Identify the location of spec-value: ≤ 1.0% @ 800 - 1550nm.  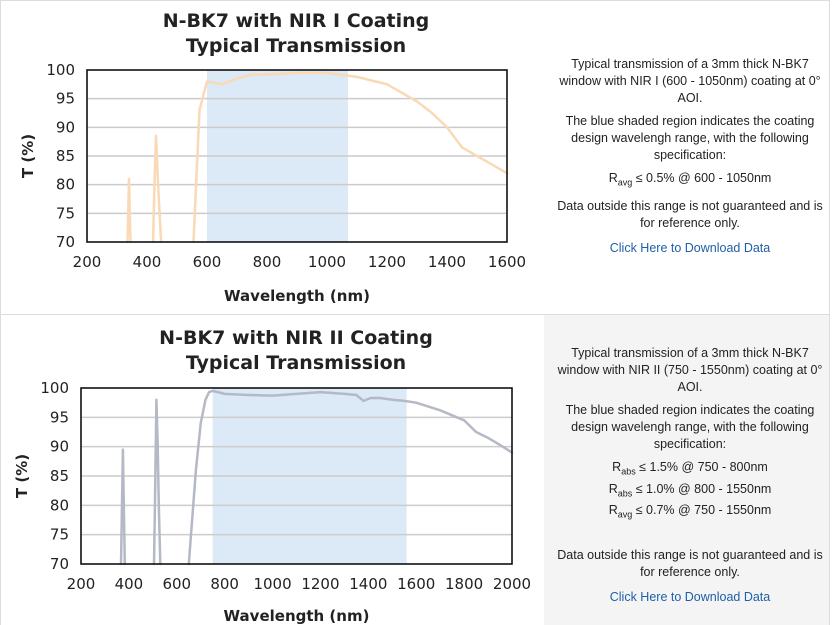
(702, 488).